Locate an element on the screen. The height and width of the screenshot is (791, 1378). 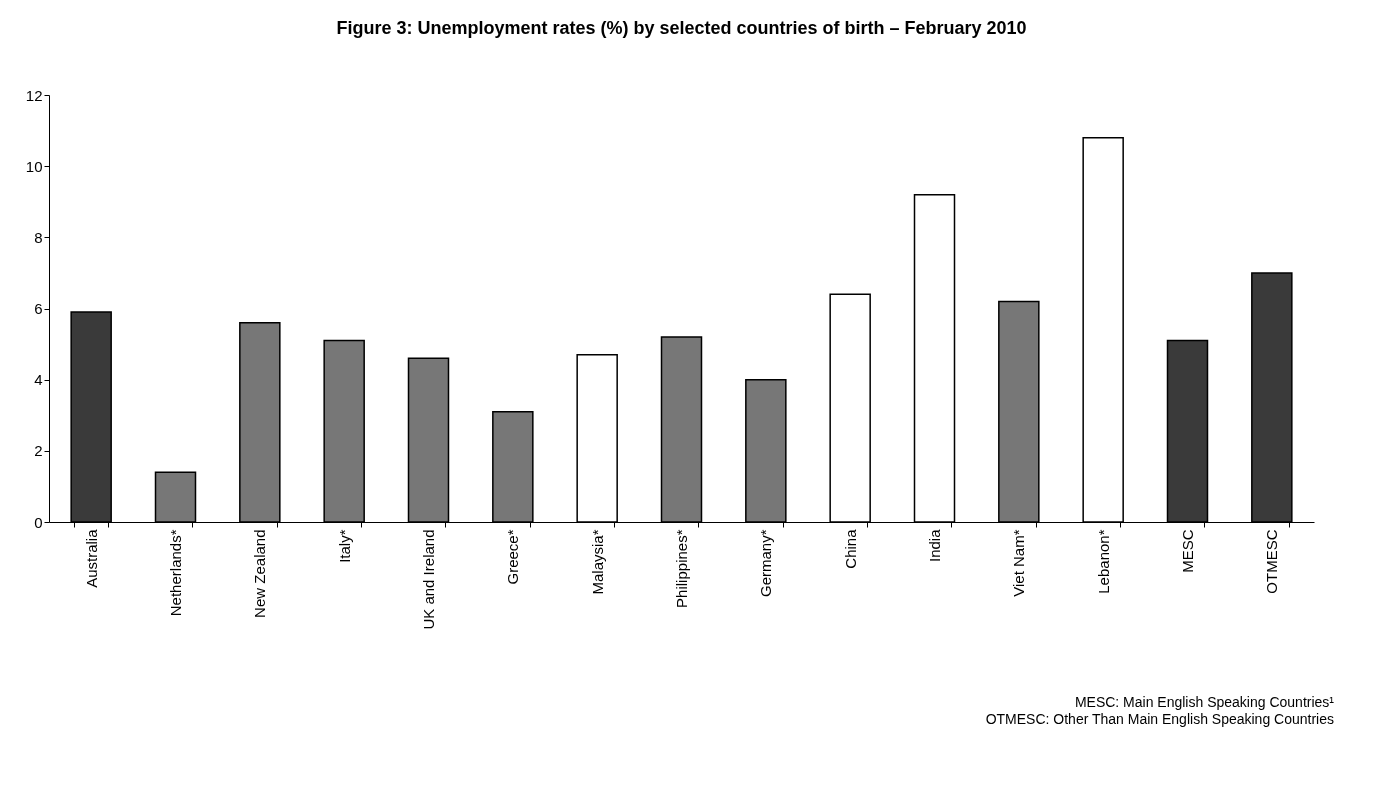
y-tick-label: 6 is located at coordinates (38, 308).